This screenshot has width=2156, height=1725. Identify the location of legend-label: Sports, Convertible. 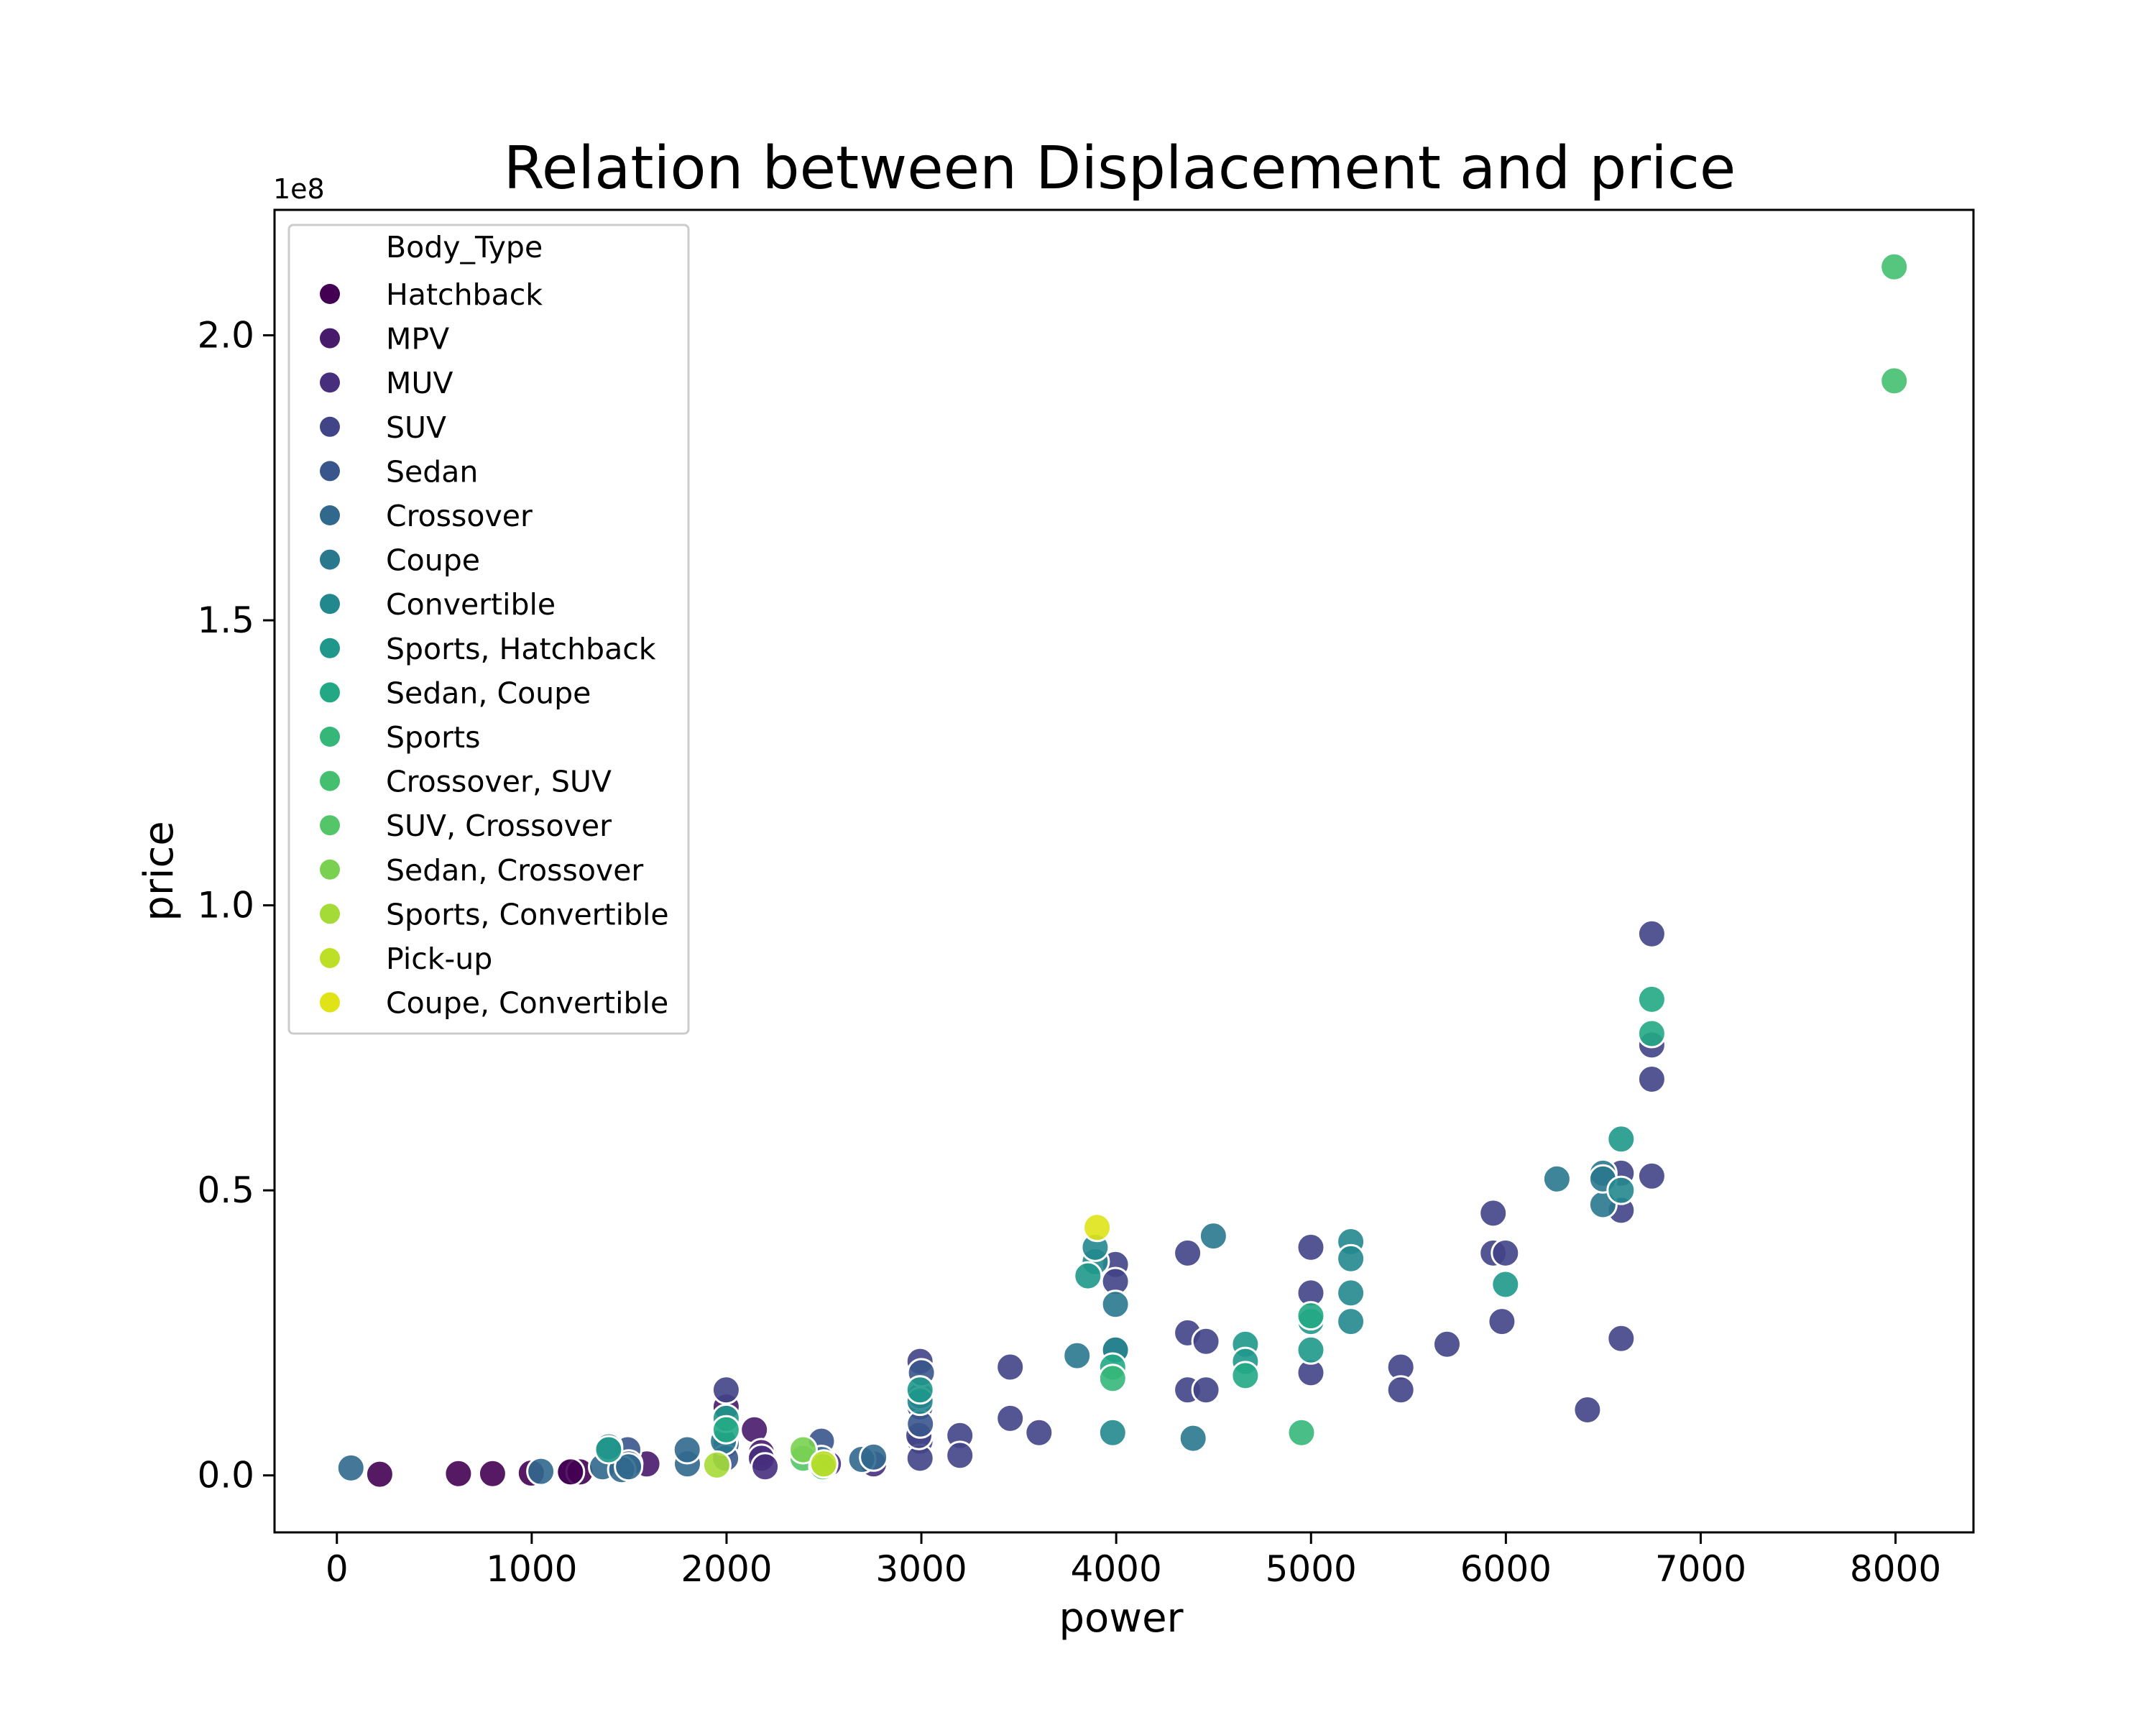
(527, 914).